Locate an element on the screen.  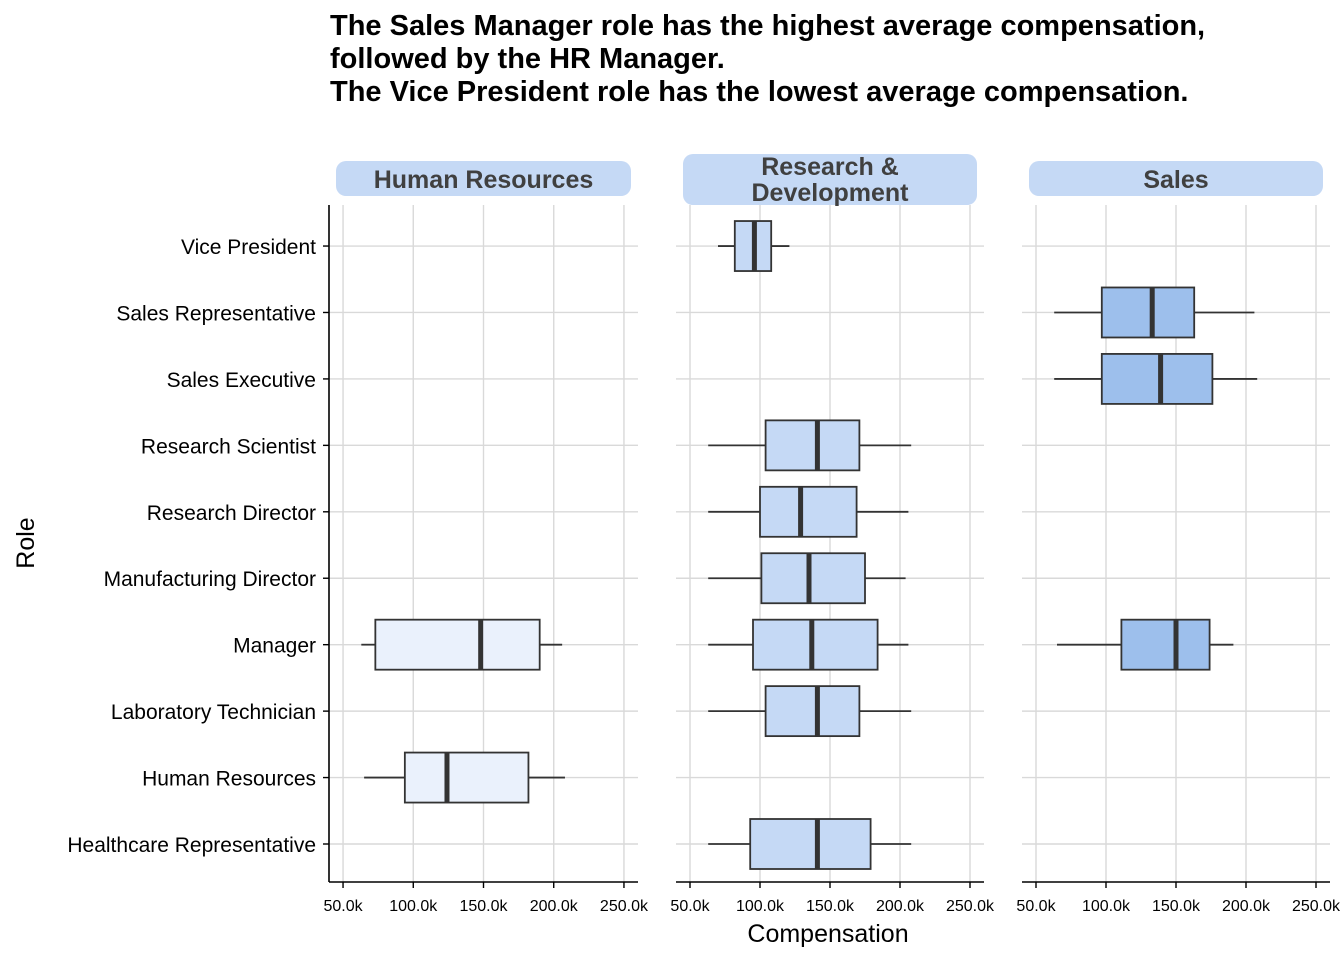
box-research-director is located at coordinates (808, 511).